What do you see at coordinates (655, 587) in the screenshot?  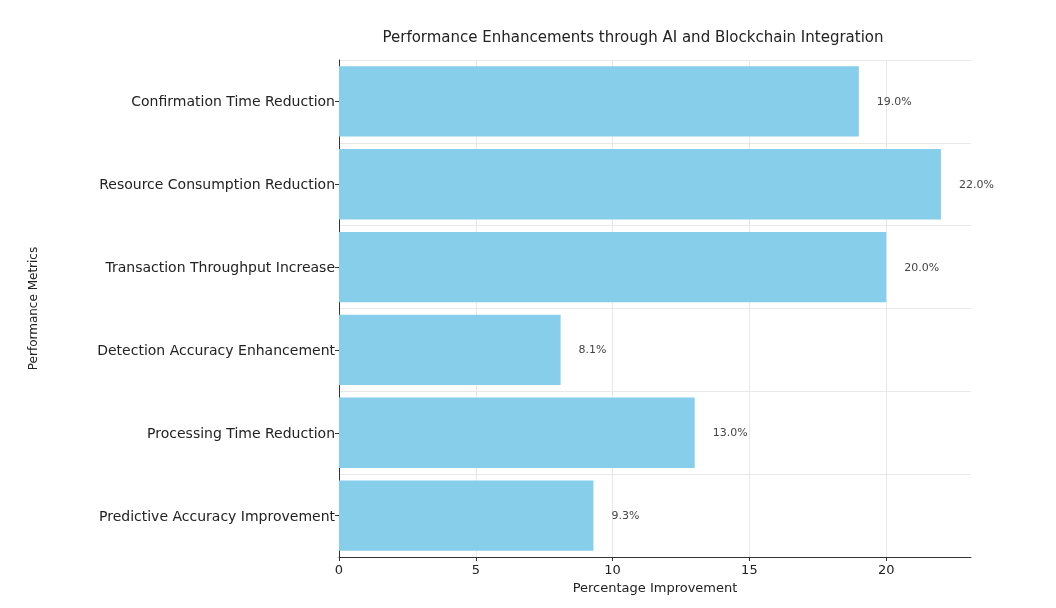 I see `x-axis-title: Percentage Improvement` at bounding box center [655, 587].